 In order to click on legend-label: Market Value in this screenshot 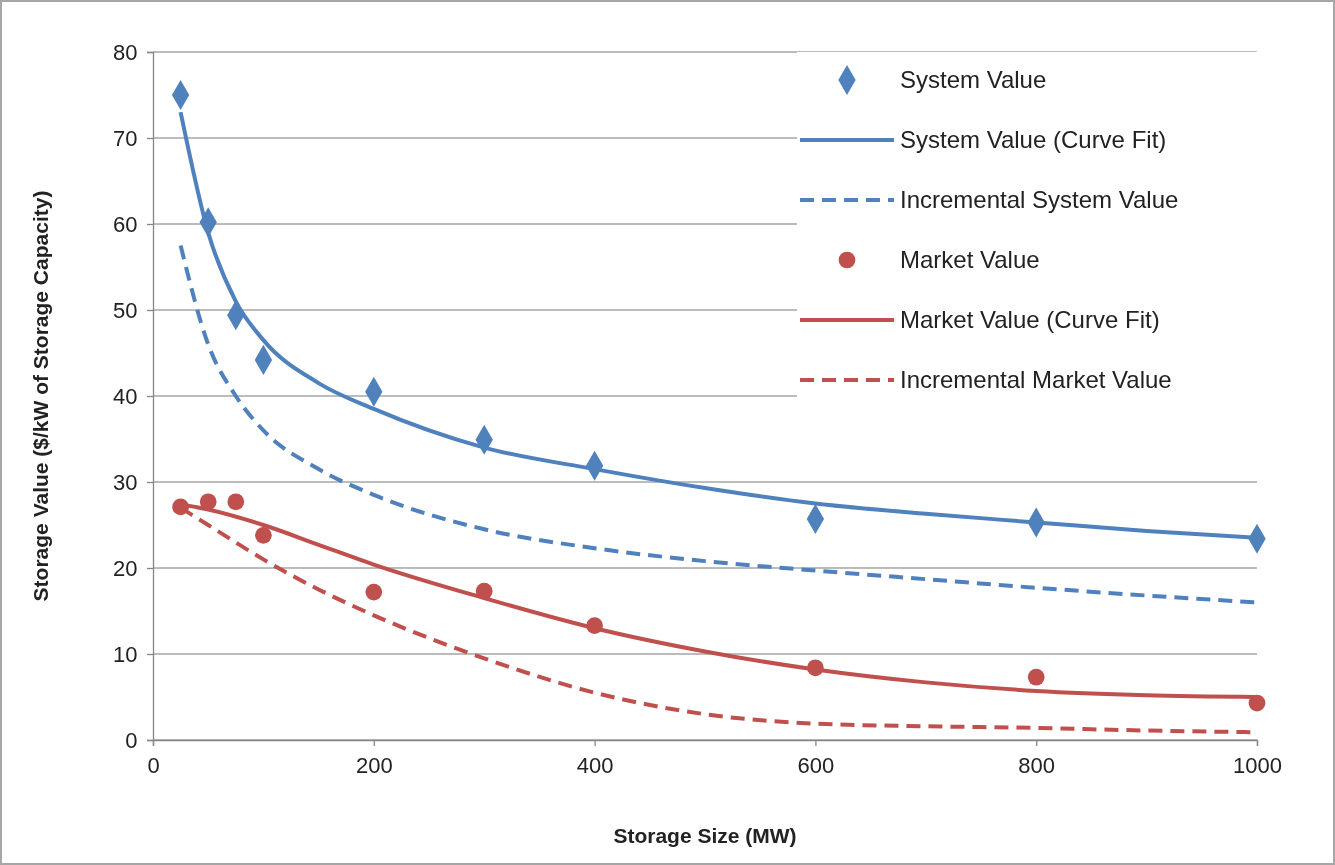, I will do `click(970, 260)`.